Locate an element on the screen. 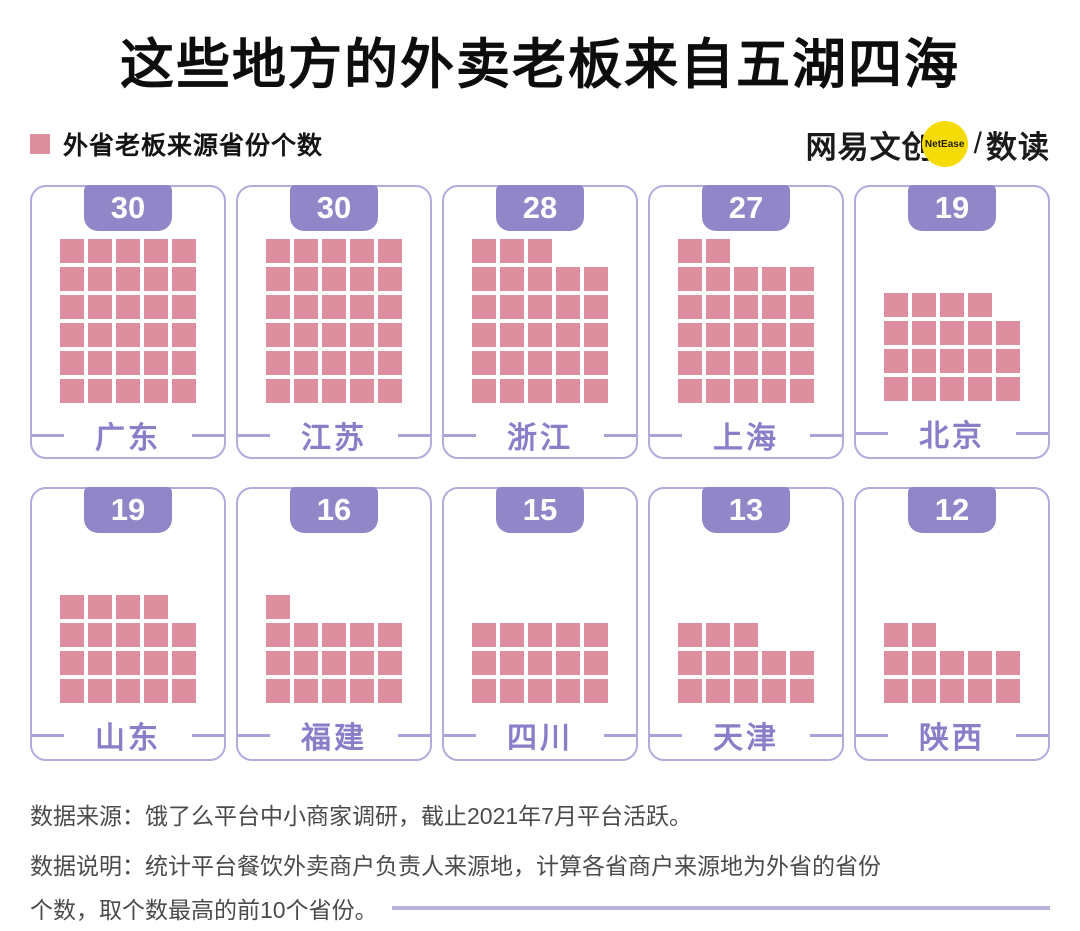 The image size is (1080, 931). data-method-note-line1: 数据说明：统计平台餐饮外卖商户负责人来源地，计算各省商户来源地为外省的省份 is located at coordinates (455, 866).